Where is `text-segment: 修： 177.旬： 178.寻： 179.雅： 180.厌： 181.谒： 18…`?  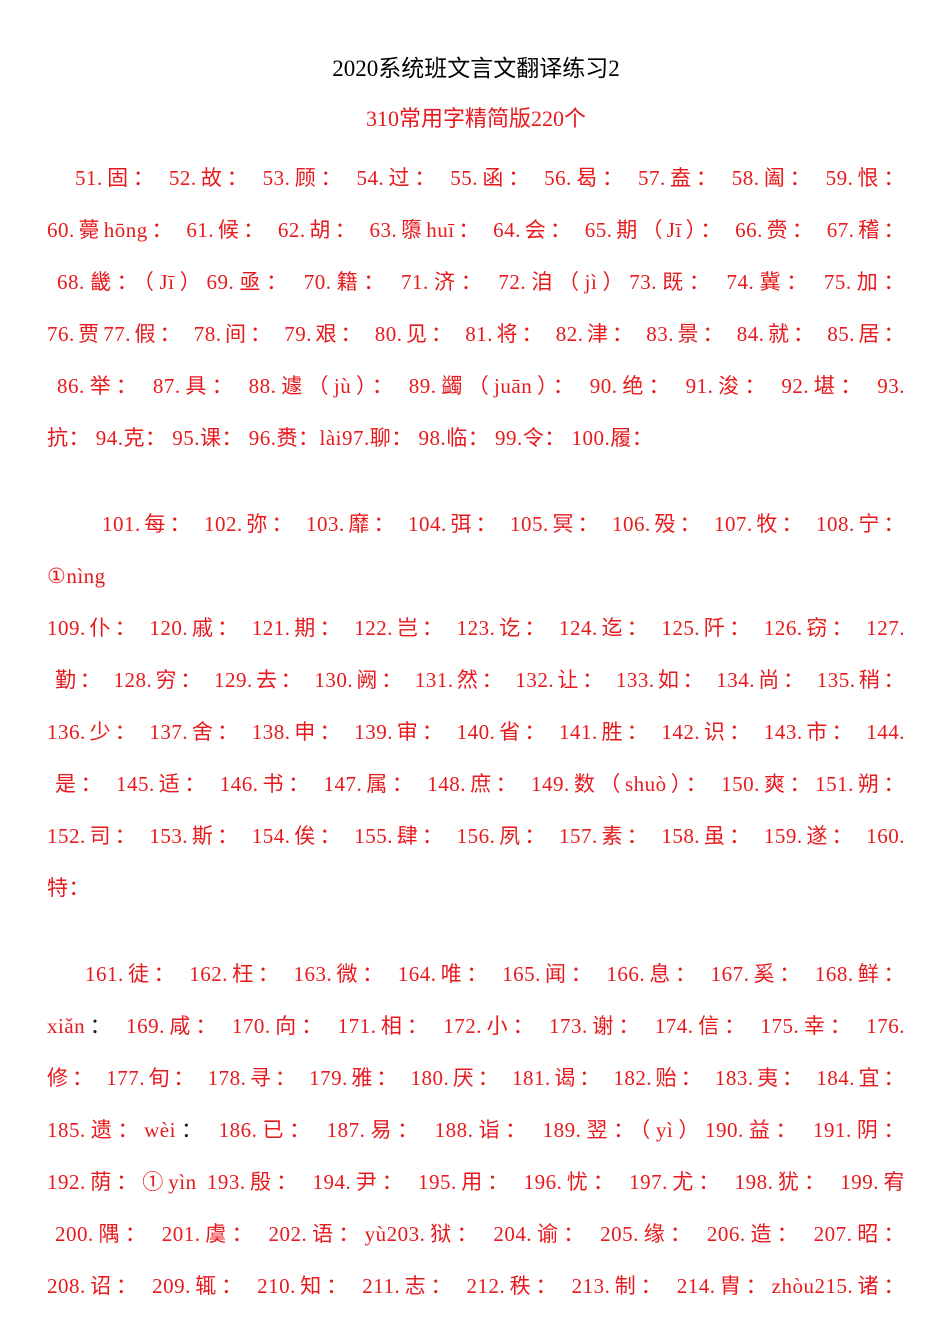 text-segment: 修： 177.旬： 178.寻： 179.雅： 180.厌： 181.谒： 18… is located at coordinates (476, 1078).